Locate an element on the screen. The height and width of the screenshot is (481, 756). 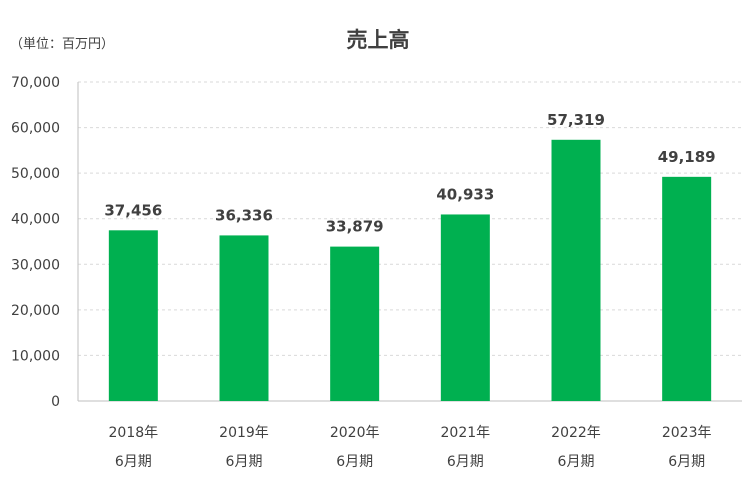
y-tick-label: 40,000 is located at coordinates (35, 220).